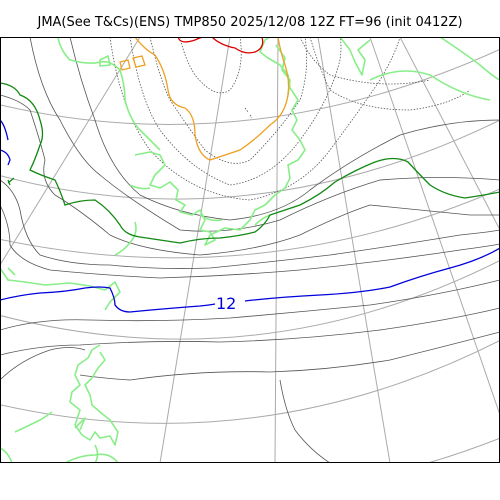 Image resolution: width=500 pixels, height=500 pixels. What do you see at coordinates (226, 303) in the screenshot?
I see `contour-label-12: 12` at bounding box center [226, 303].